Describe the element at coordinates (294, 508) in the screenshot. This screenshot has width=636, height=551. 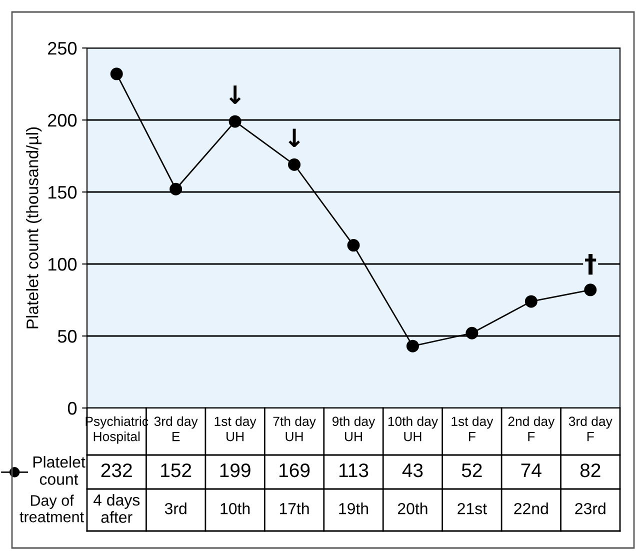
I see `text: 17th` at that location.